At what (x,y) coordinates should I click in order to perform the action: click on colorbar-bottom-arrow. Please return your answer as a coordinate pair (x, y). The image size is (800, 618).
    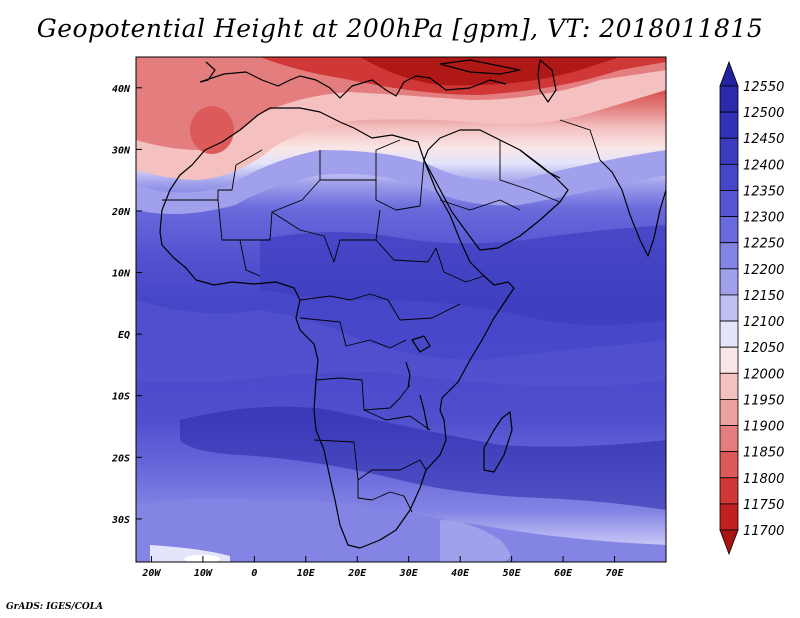
    Looking at the image, I should click on (729, 542).